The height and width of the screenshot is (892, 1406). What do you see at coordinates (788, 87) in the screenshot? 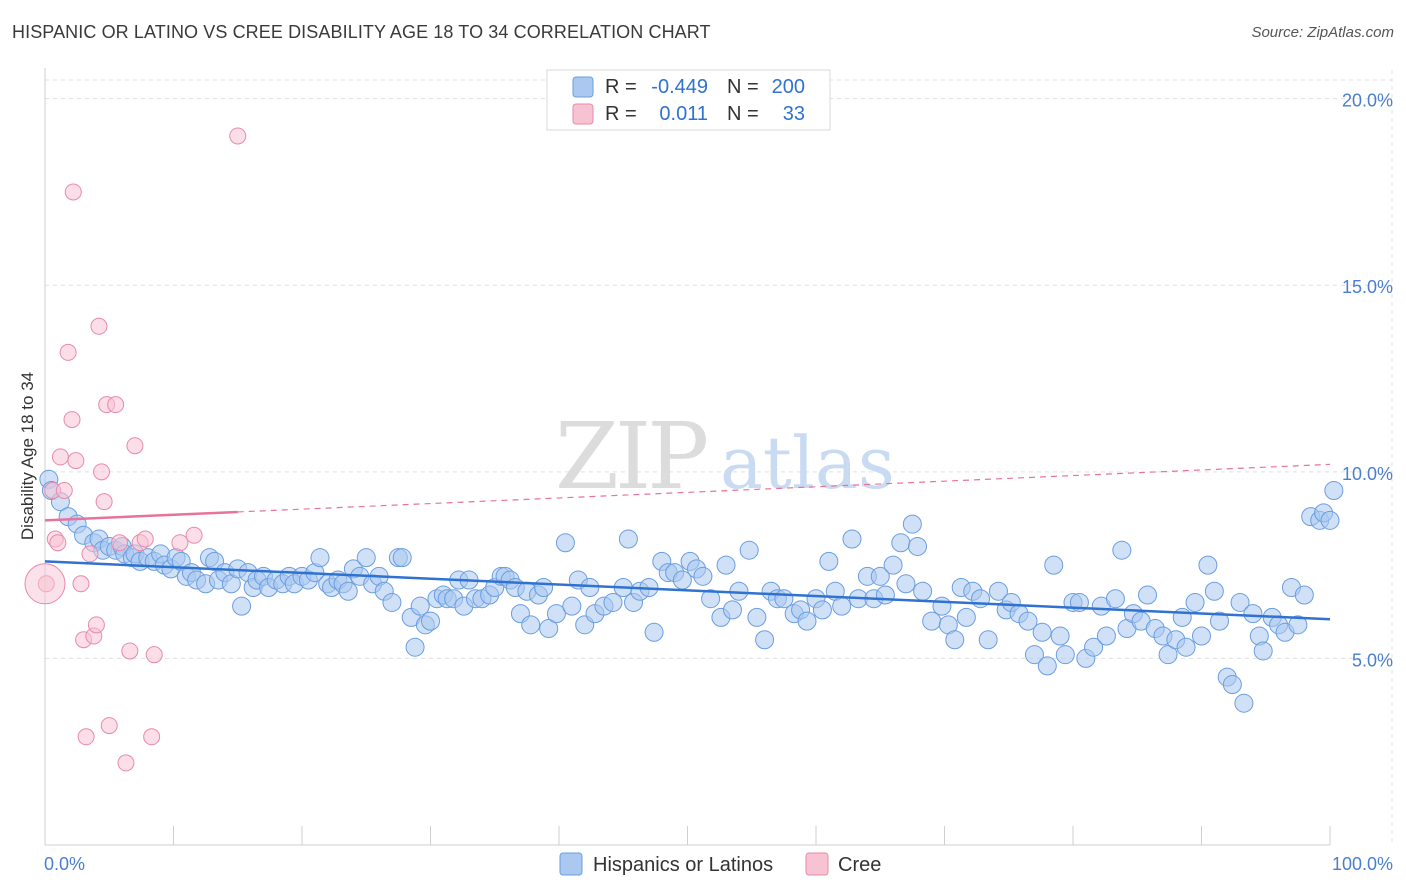
I see `stats-n-value-1: 200` at bounding box center [788, 87].